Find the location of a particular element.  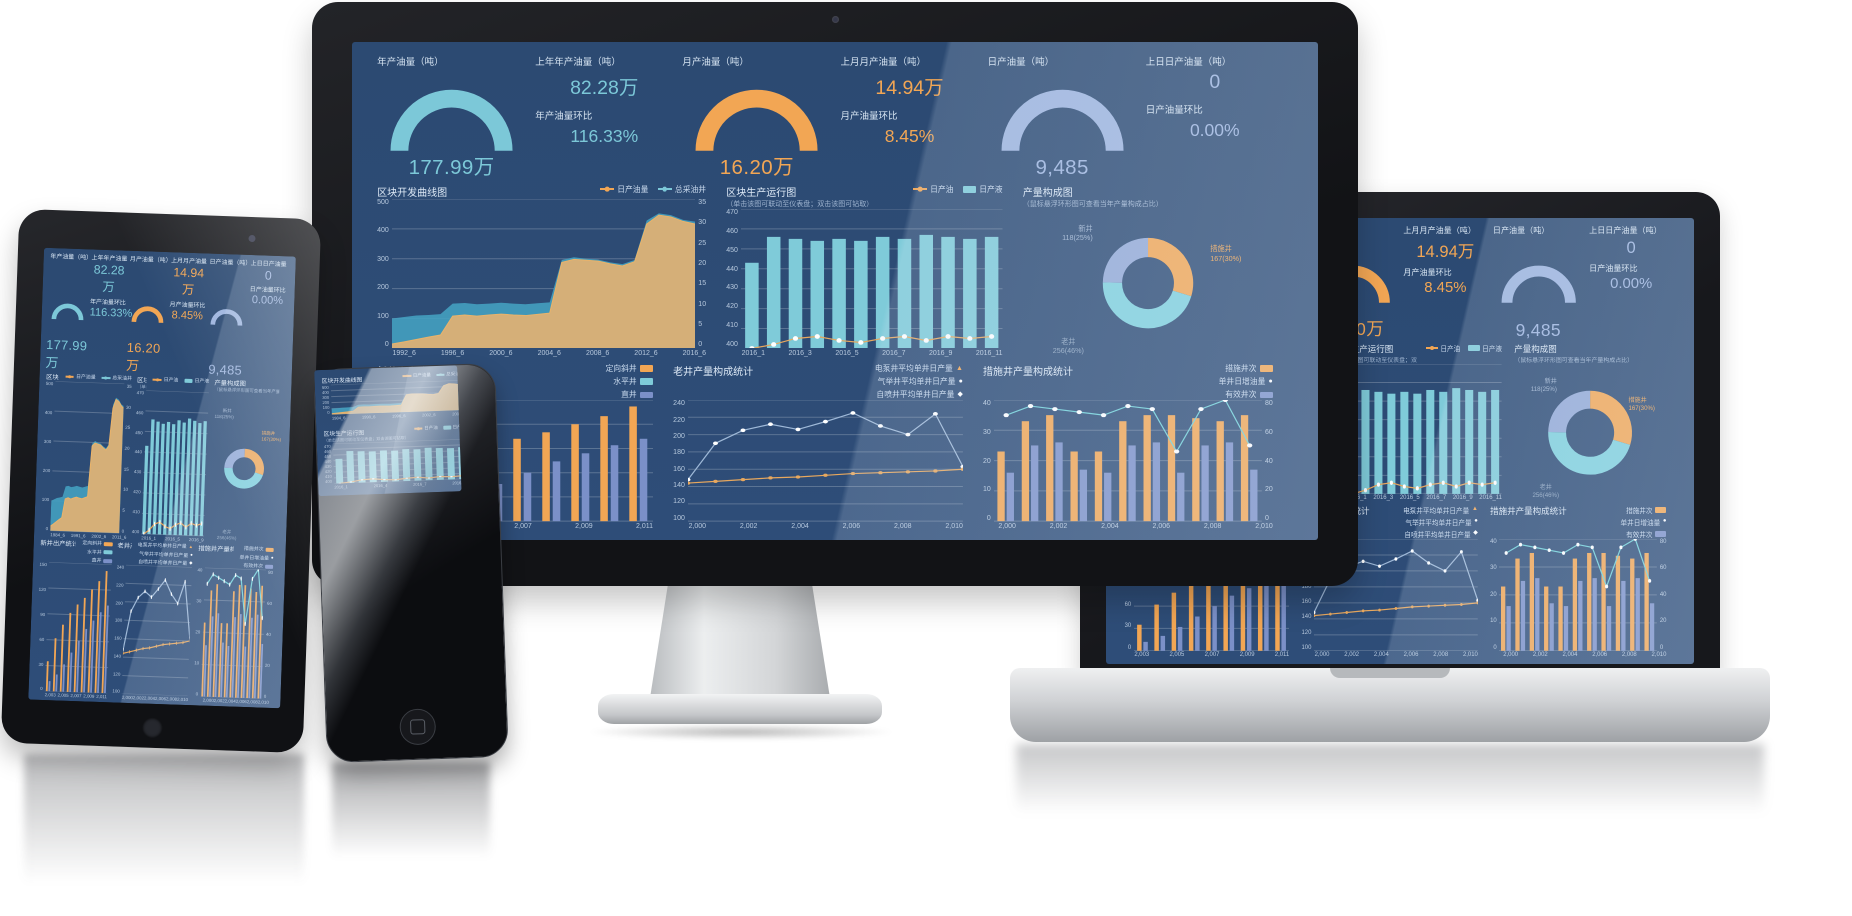

chart-block-run-plot-area: 470 460 450 440 430 420 410 400 is located at coordinates (864, 278).